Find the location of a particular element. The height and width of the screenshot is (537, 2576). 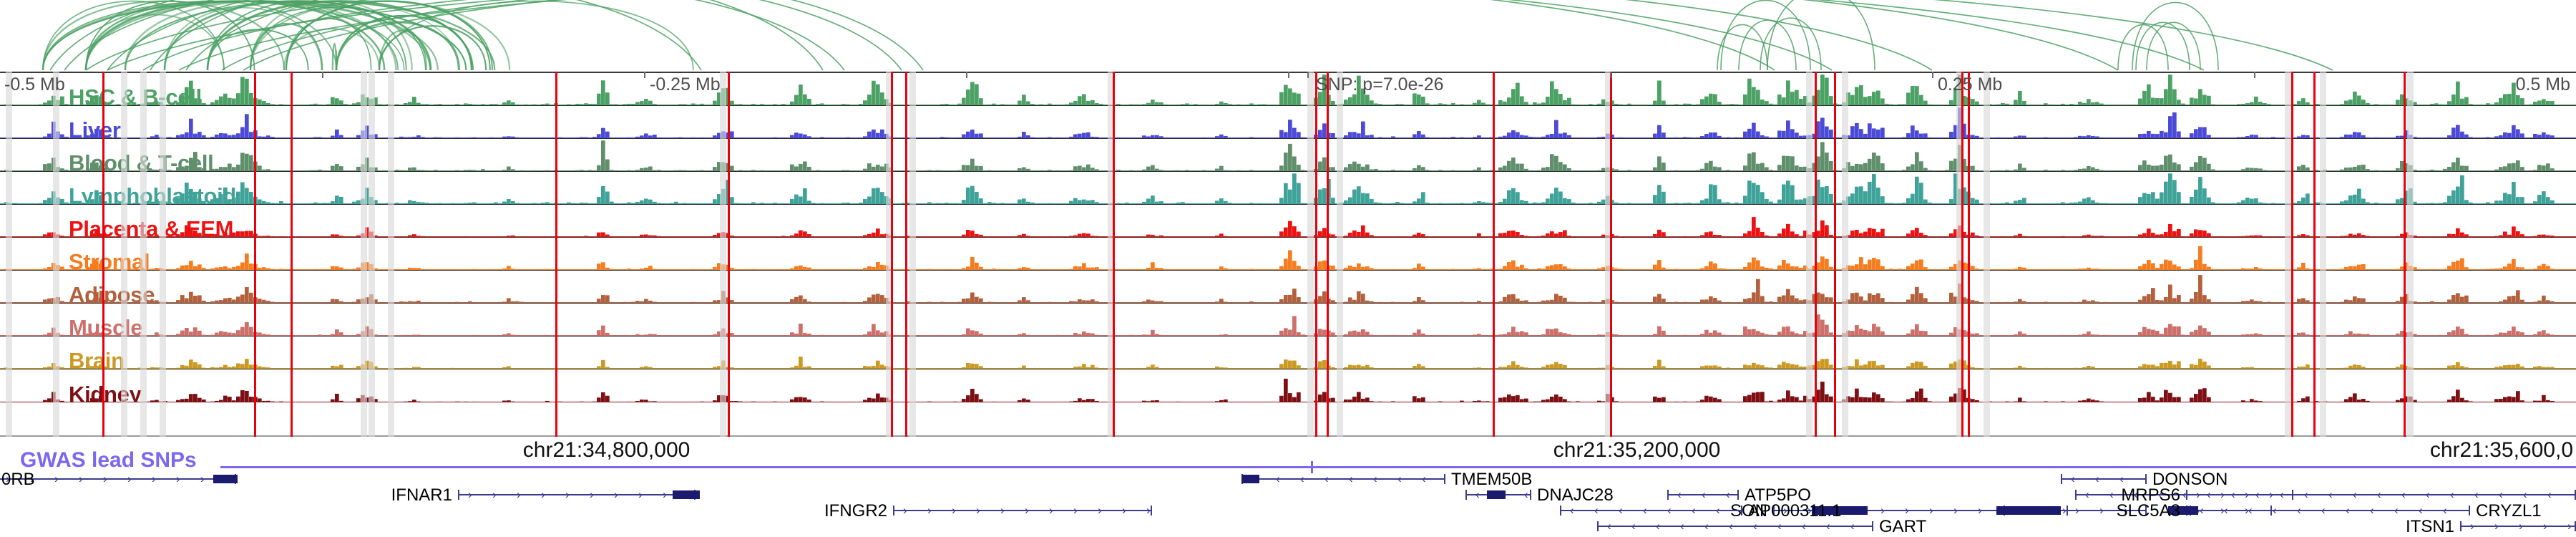

gene-ap000311.1: ‹ ‹ ‹ ‹ ‹ ‹ ‹ AP000311.1 is located at coordinates (1700, 511).